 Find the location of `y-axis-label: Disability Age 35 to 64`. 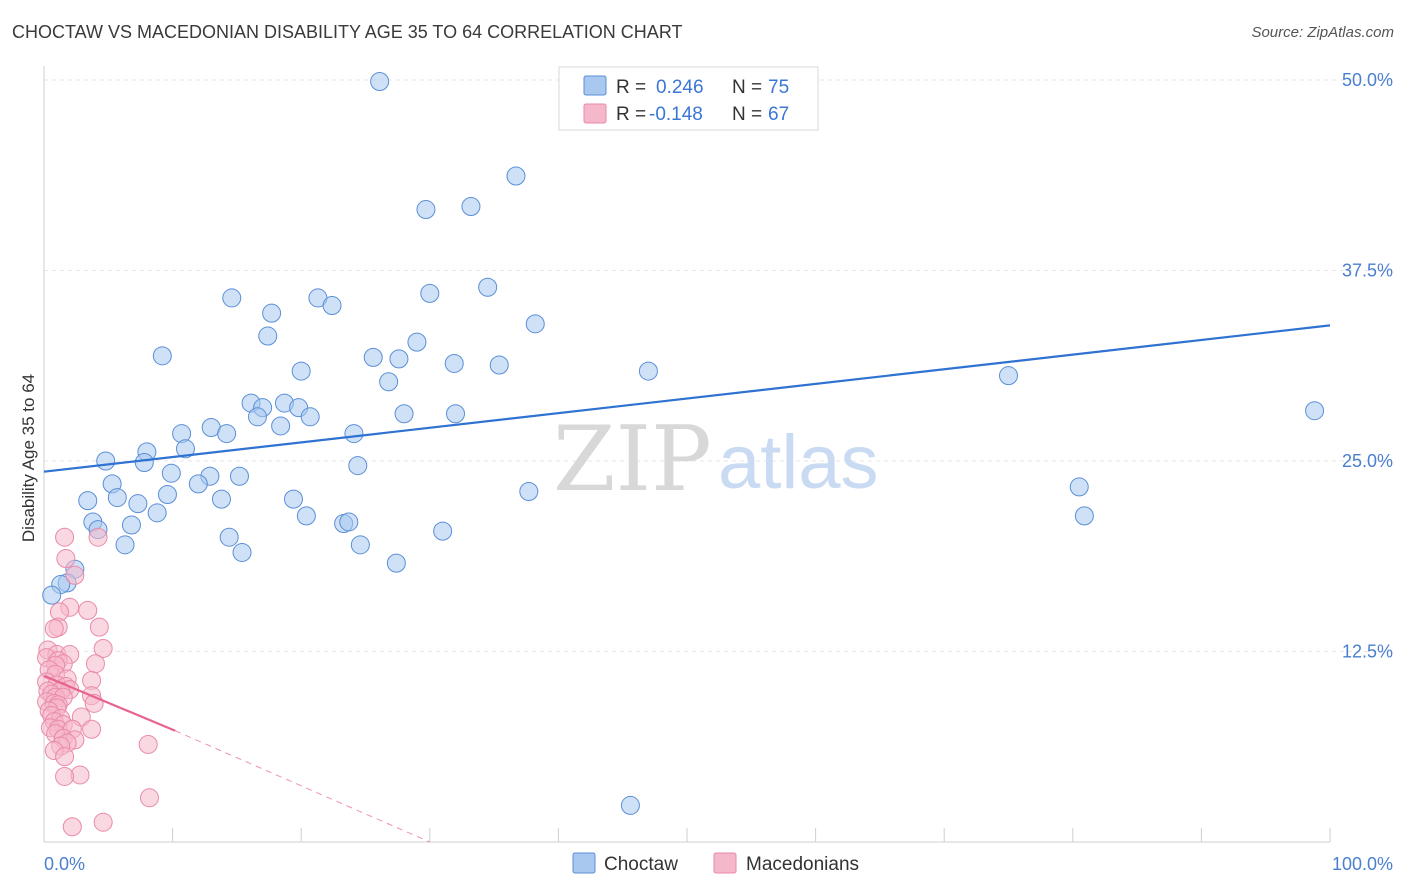

y-axis-label: Disability Age 35 to 64 is located at coordinates (28, 458).